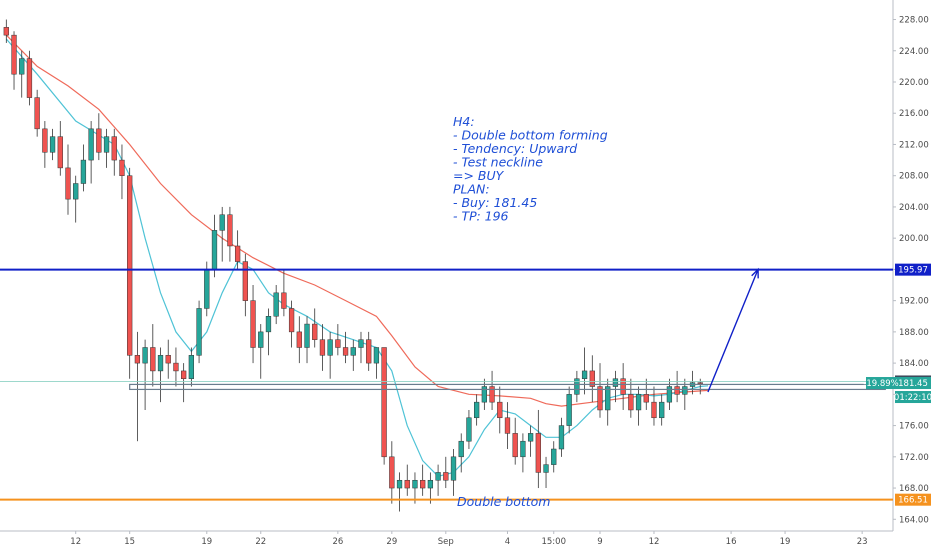 This screenshot has width=932, height=550. Describe the element at coordinates (553, 542) in the screenshot. I see `time-tick-label: 15:00` at that location.